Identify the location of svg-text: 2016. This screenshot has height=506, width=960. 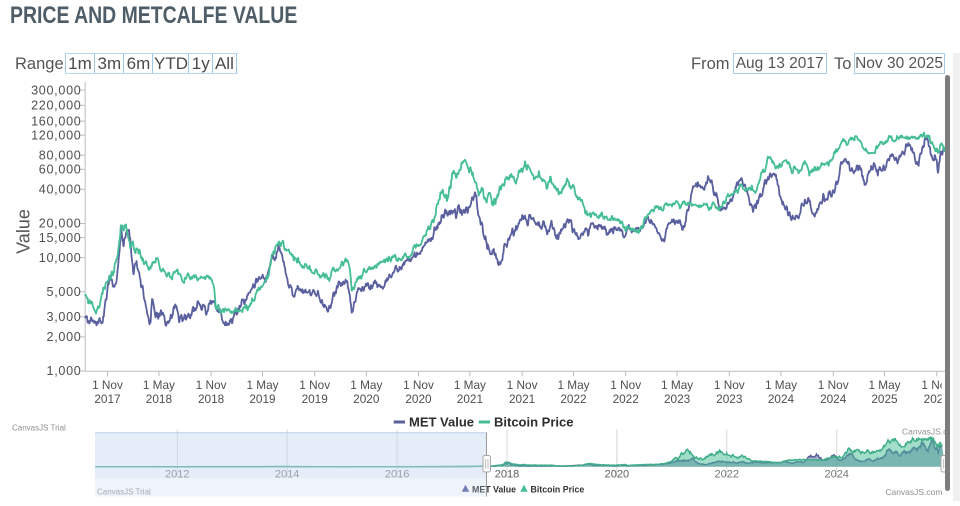
(397, 475).